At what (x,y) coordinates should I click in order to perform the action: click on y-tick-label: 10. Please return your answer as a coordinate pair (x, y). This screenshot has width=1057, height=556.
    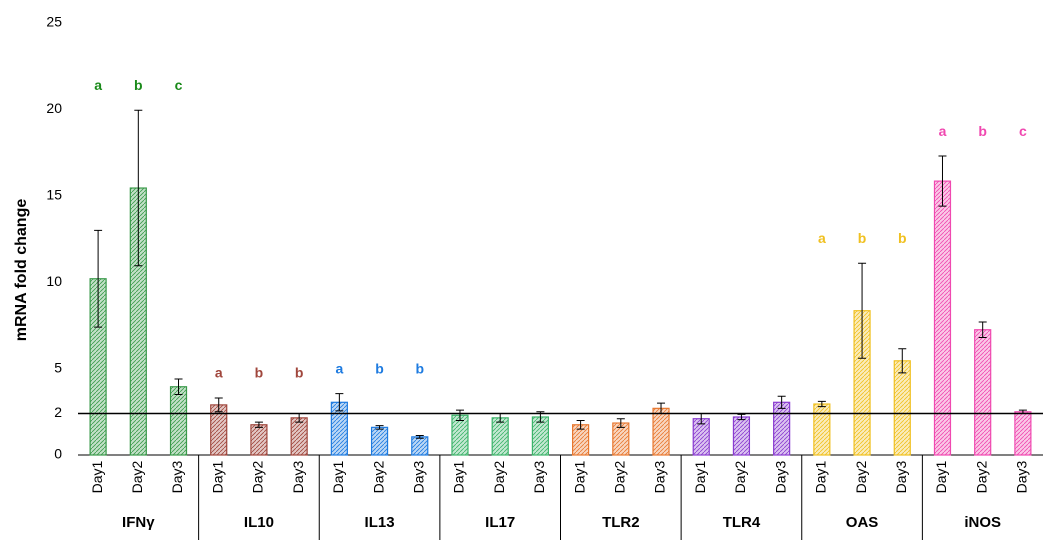
    Looking at the image, I should click on (54, 281).